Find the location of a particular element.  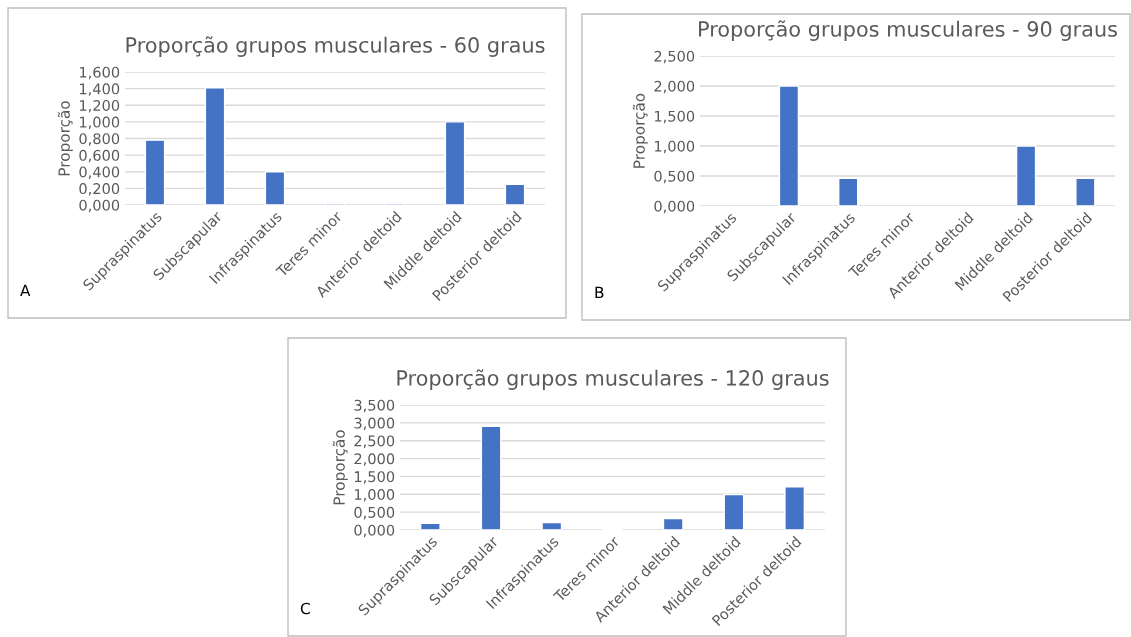

y-tick-label: 1,600 is located at coordinates (99, 73).